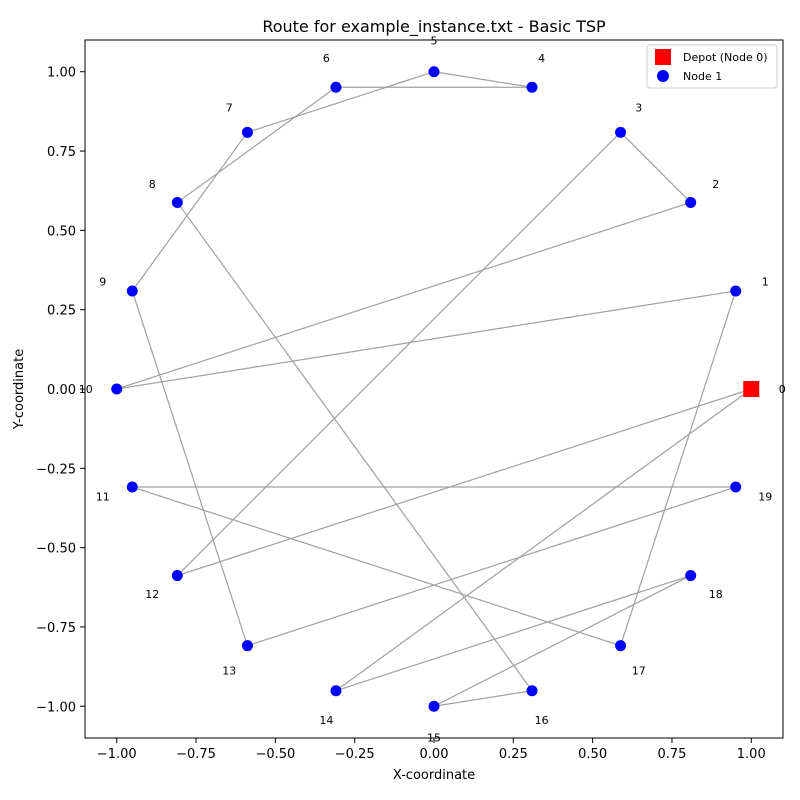  What do you see at coordinates (782, 389) in the screenshot?
I see `node-label: 0` at bounding box center [782, 389].